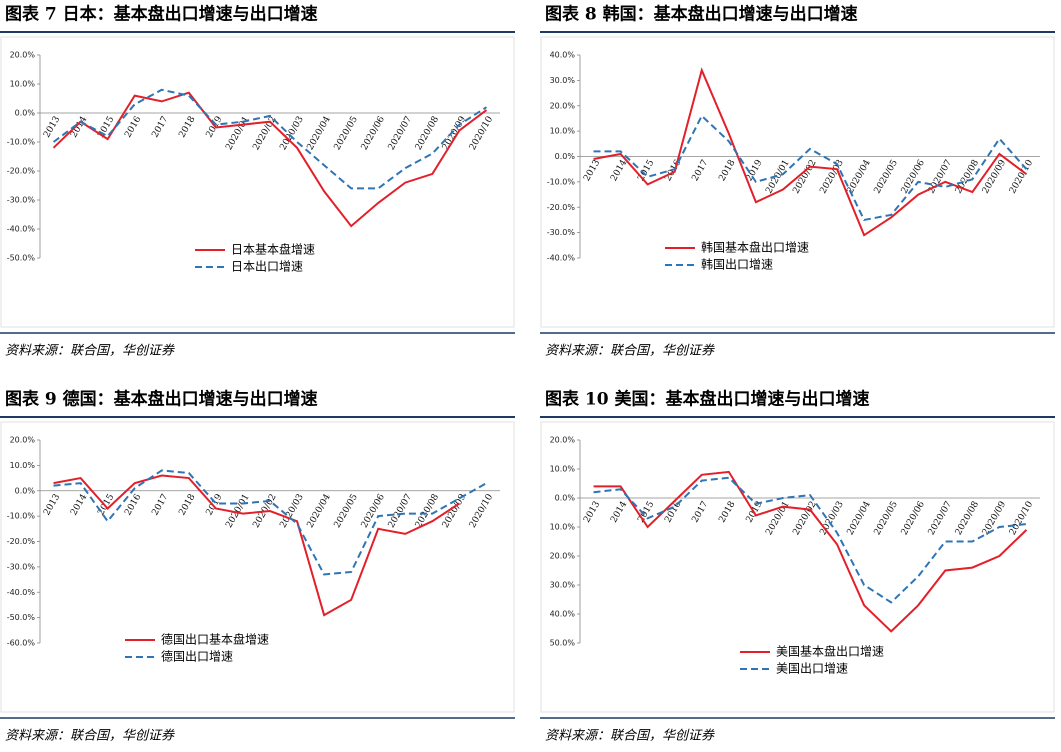  I want to click on legend-label: 美国基本盘出口增速, so click(830, 651).